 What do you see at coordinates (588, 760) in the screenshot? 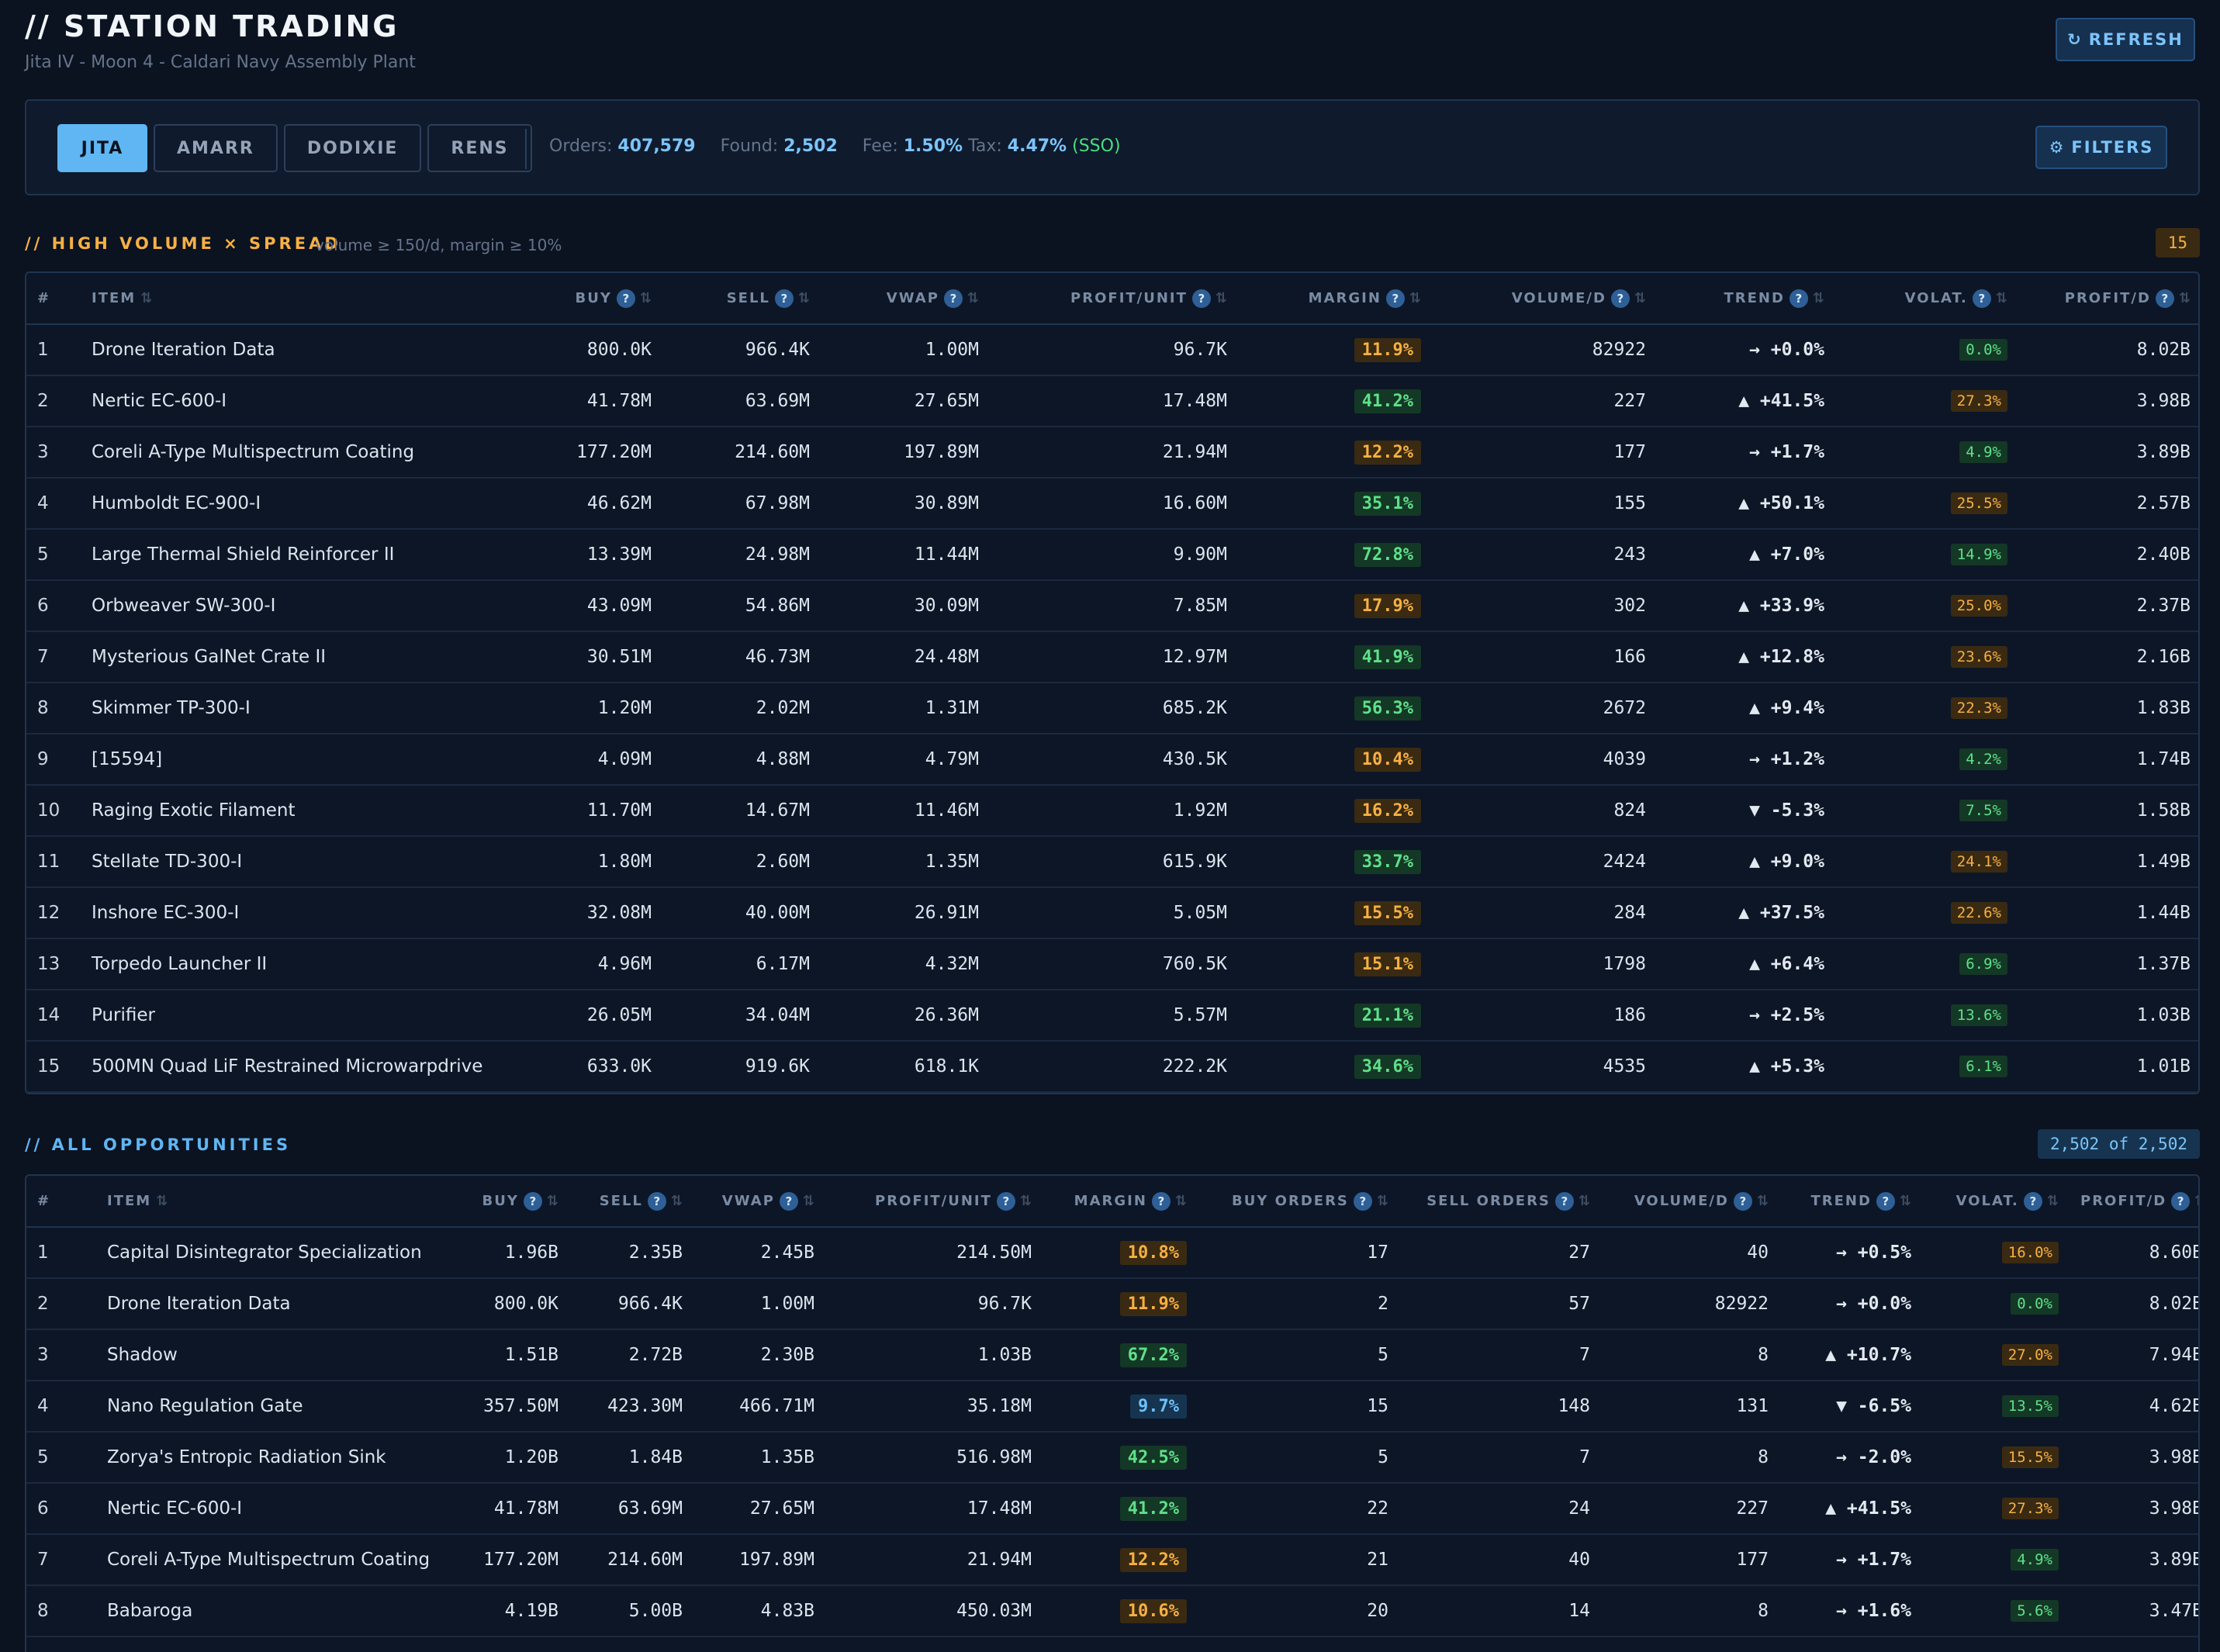
I see `buy-price: 4.09M` at bounding box center [588, 760].